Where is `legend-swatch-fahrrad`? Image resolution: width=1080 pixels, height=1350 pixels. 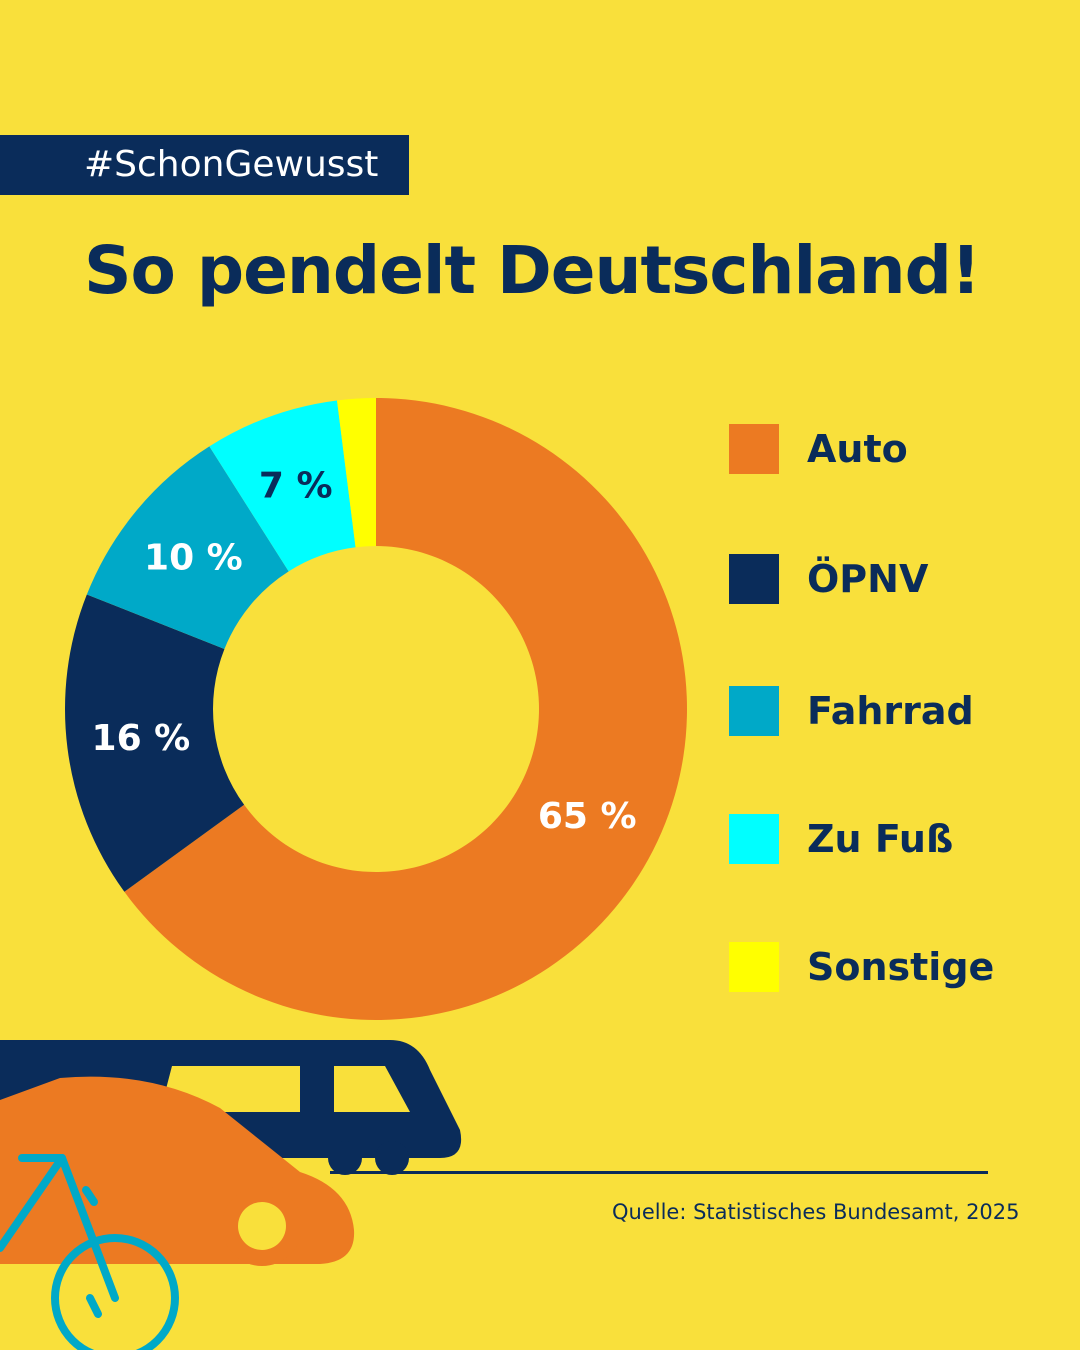
legend-swatch-fahrrad is located at coordinates (754, 711).